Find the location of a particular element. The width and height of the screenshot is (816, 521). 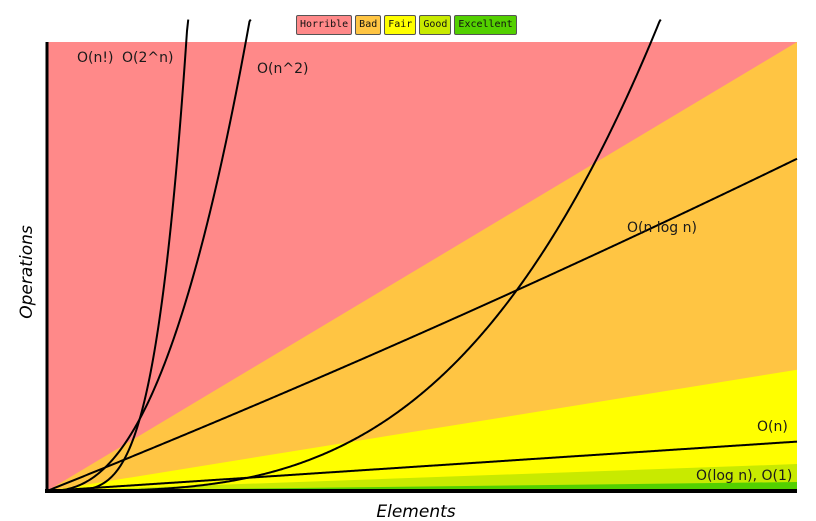

label-exponential: O(2^n) is located at coordinates (147, 58).